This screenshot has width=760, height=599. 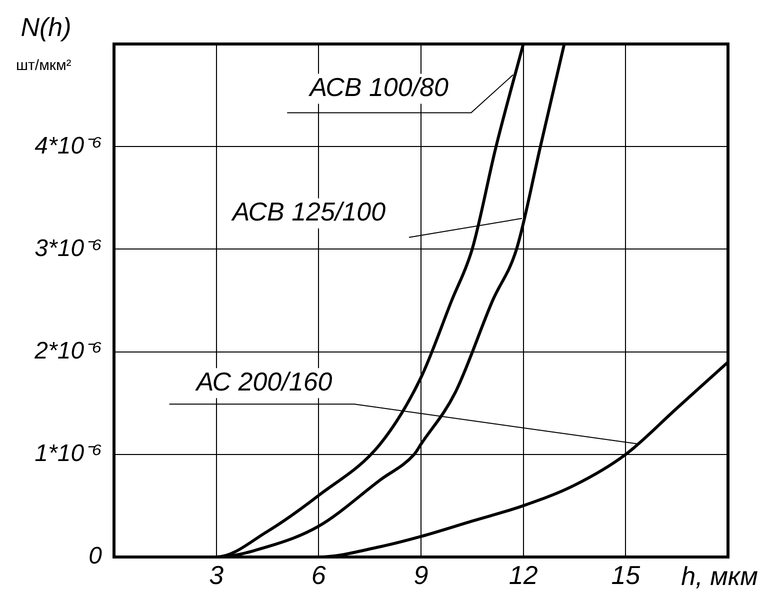 I want to click on annotation: АСВ 100/80, so click(x=379, y=87).